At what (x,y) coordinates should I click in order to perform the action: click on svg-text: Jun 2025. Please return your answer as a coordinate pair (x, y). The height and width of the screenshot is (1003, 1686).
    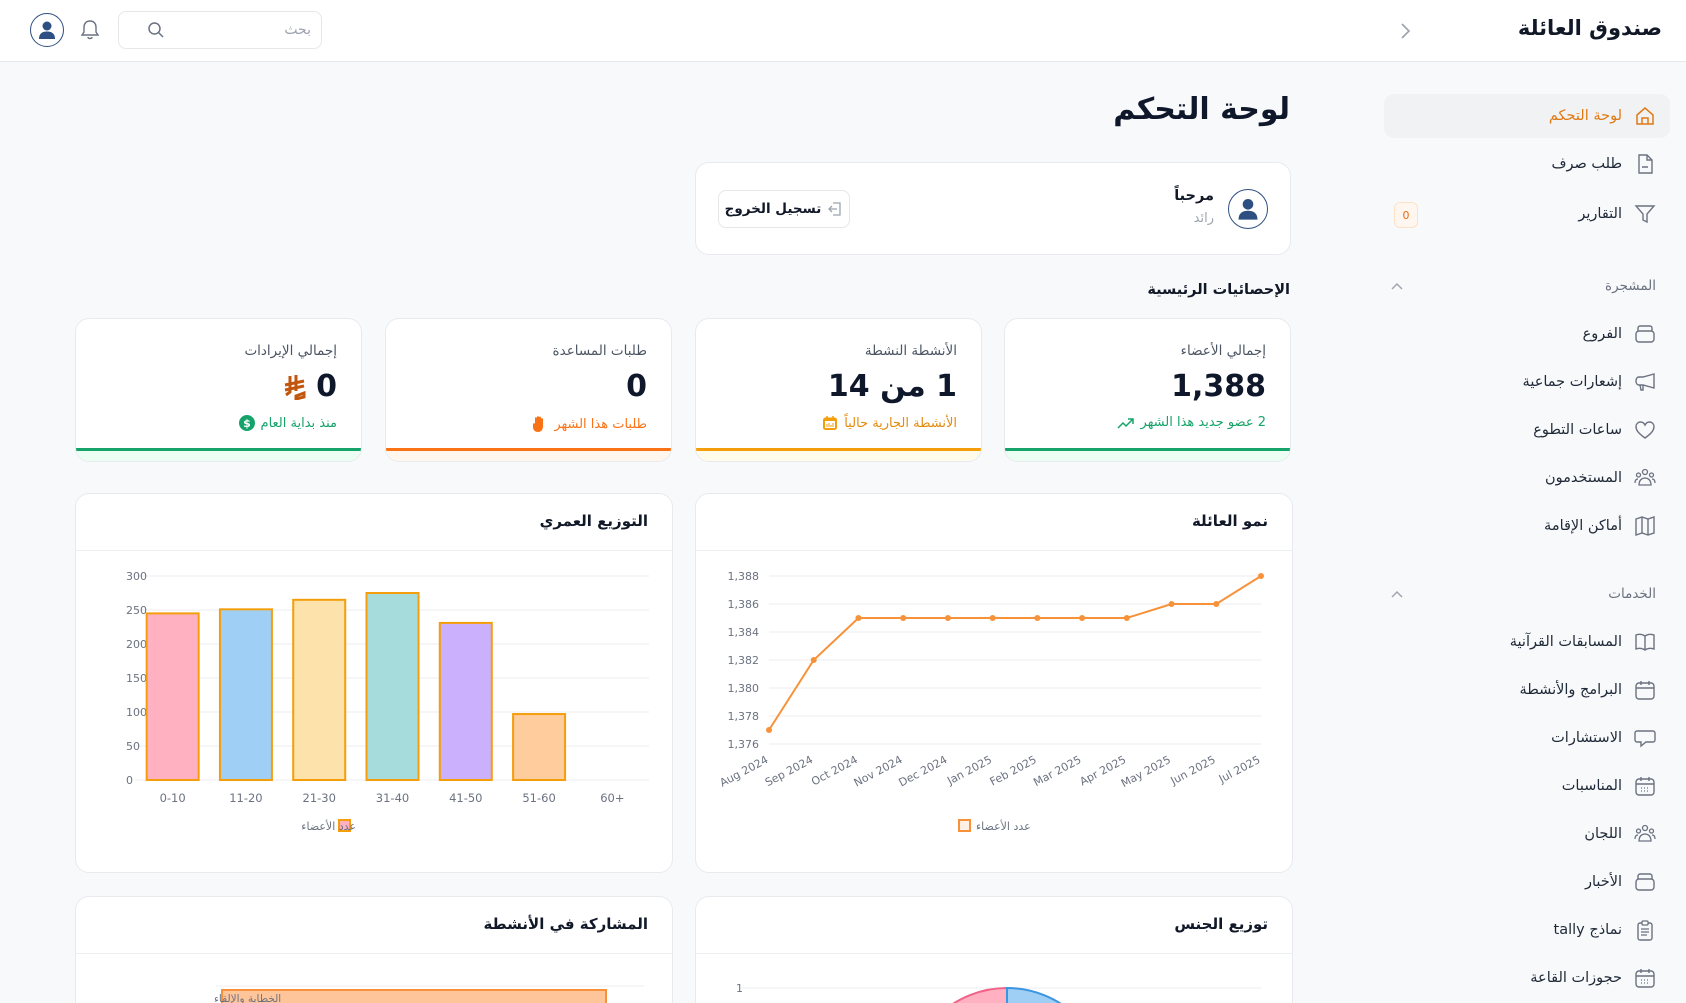
    Looking at the image, I should click on (1193, 770).